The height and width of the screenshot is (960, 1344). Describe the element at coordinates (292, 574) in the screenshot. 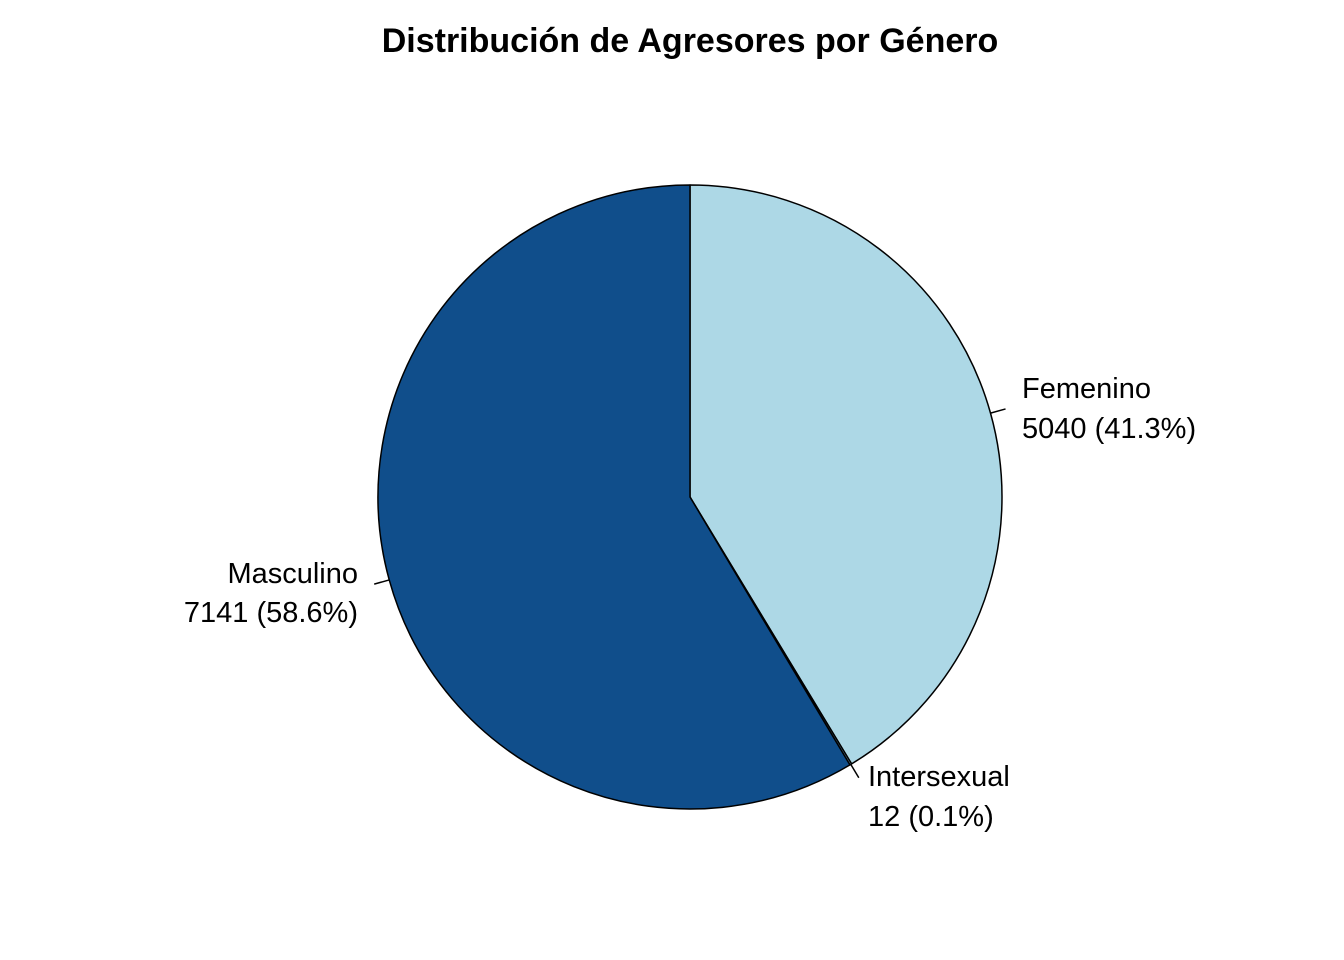

I see `slice-name-label: Masculino` at that location.